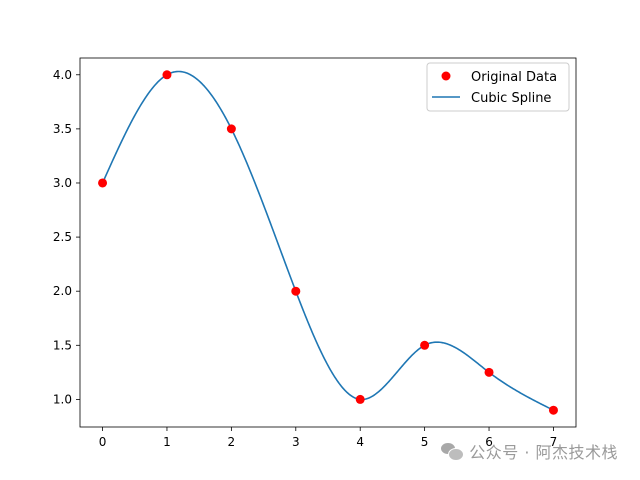 Image resolution: width=640 pixels, height=480 pixels. Describe the element at coordinates (360, 442) in the screenshot. I see `x-tick-label: 4` at that location.